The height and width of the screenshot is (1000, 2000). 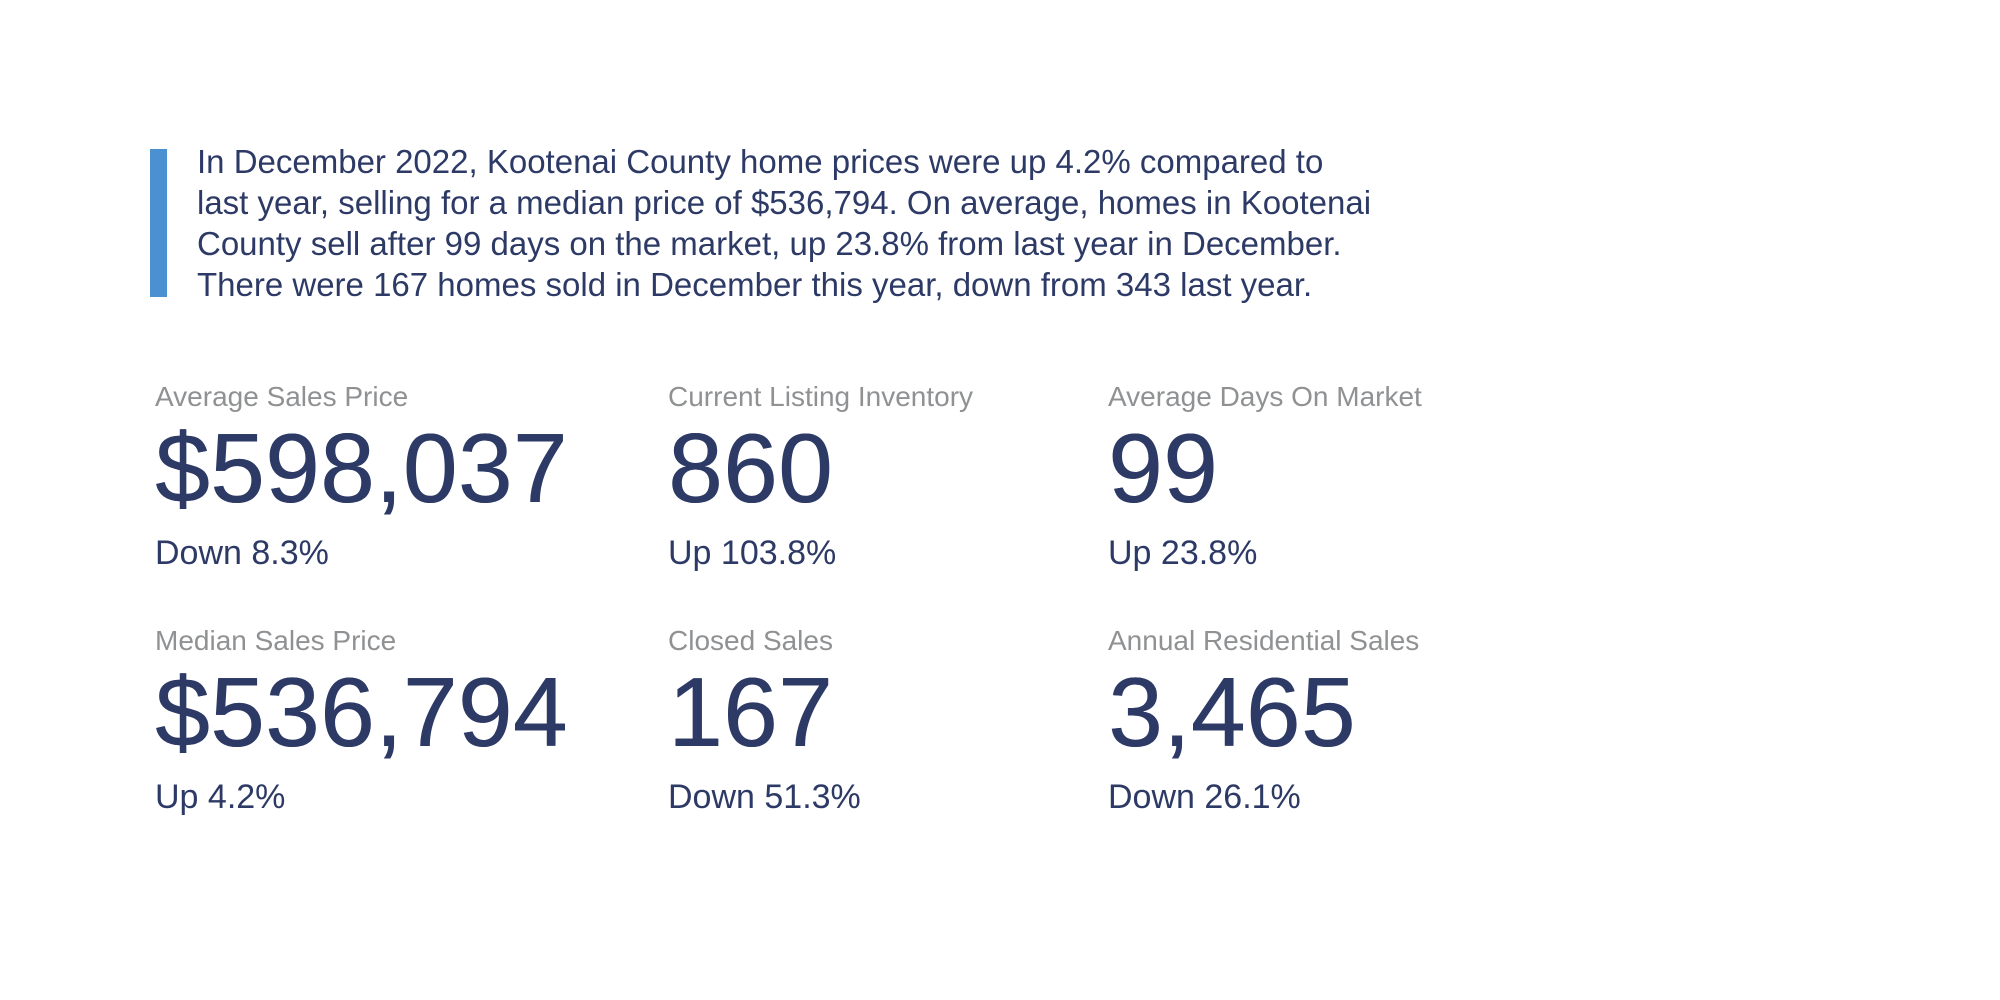 I want to click on stat-card-median-sales-price: Median Sales Price $536,794 Up 4.2%, so click(x=411, y=720).